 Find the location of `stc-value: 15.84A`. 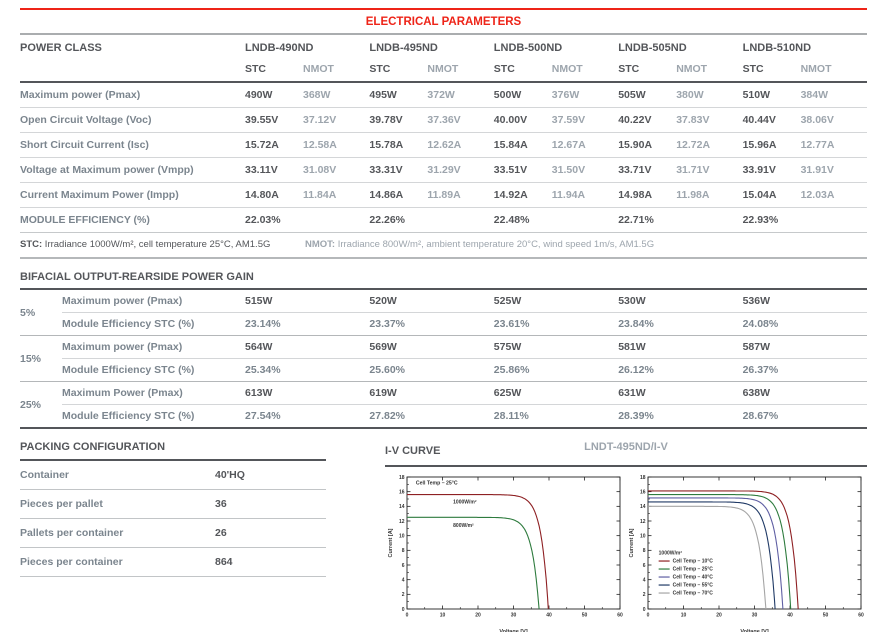

stc-value: 15.84A is located at coordinates (510, 145).